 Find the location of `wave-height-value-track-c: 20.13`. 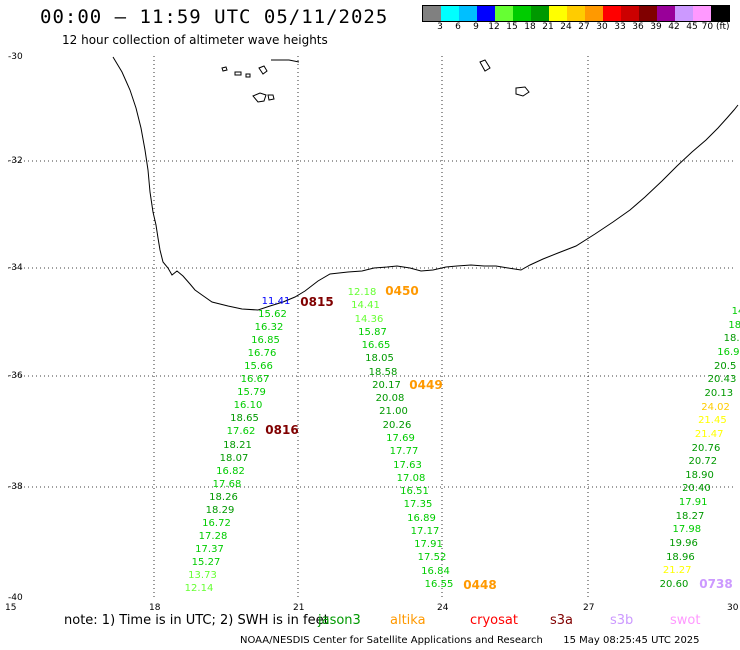

wave-height-value-track-c: 20.13 is located at coordinates (719, 393).